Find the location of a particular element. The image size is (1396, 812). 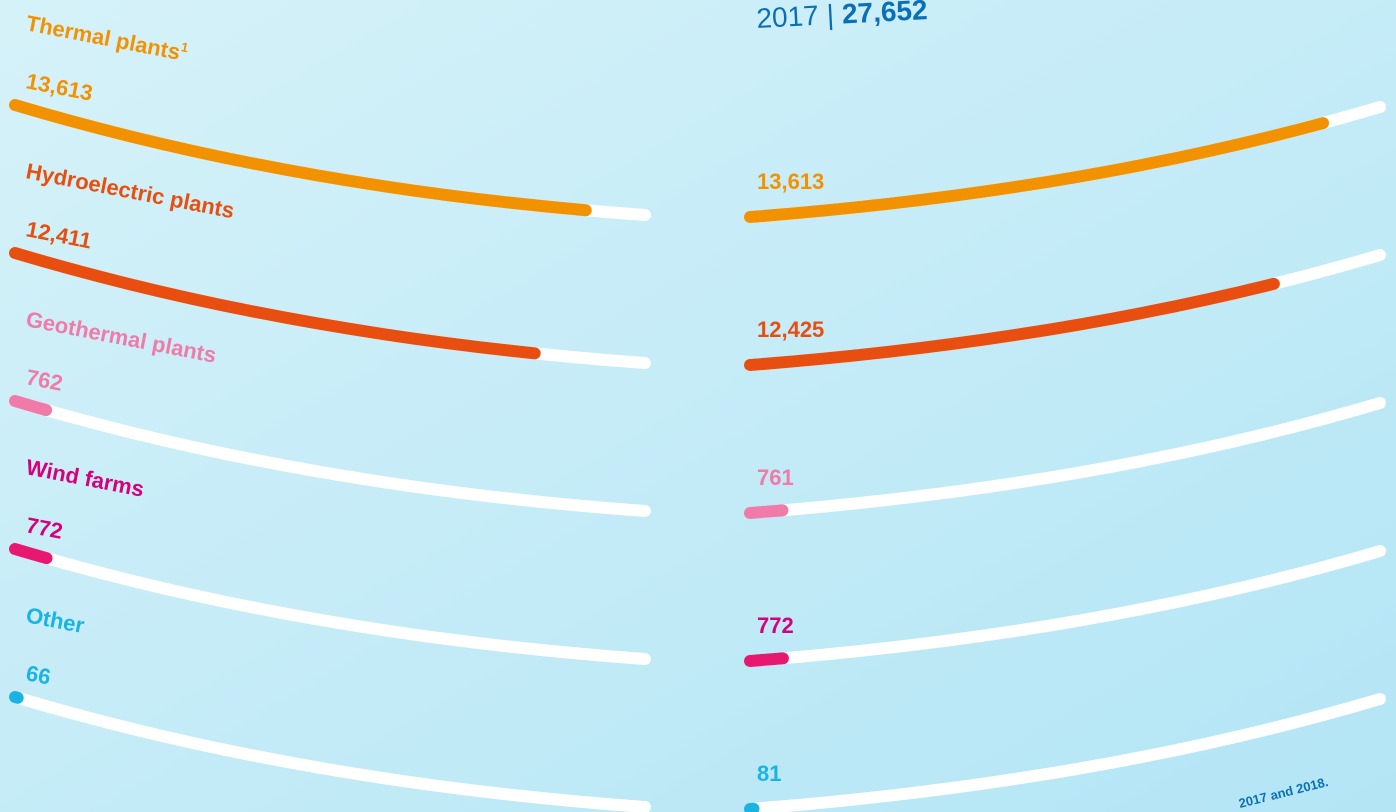

footnote-marker: 1 is located at coordinates (185, 47).